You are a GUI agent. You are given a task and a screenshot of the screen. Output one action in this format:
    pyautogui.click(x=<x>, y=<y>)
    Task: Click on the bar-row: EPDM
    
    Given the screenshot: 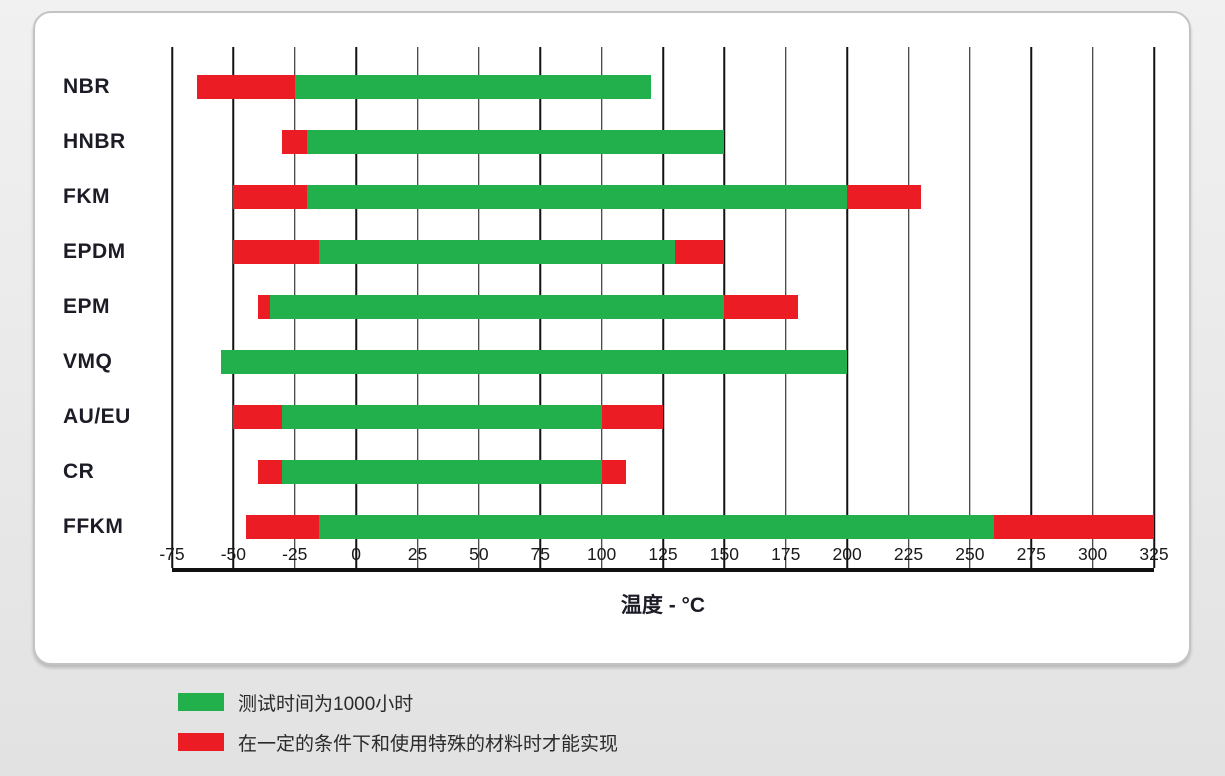 What is the action you would take?
    pyautogui.click(x=608, y=251)
    